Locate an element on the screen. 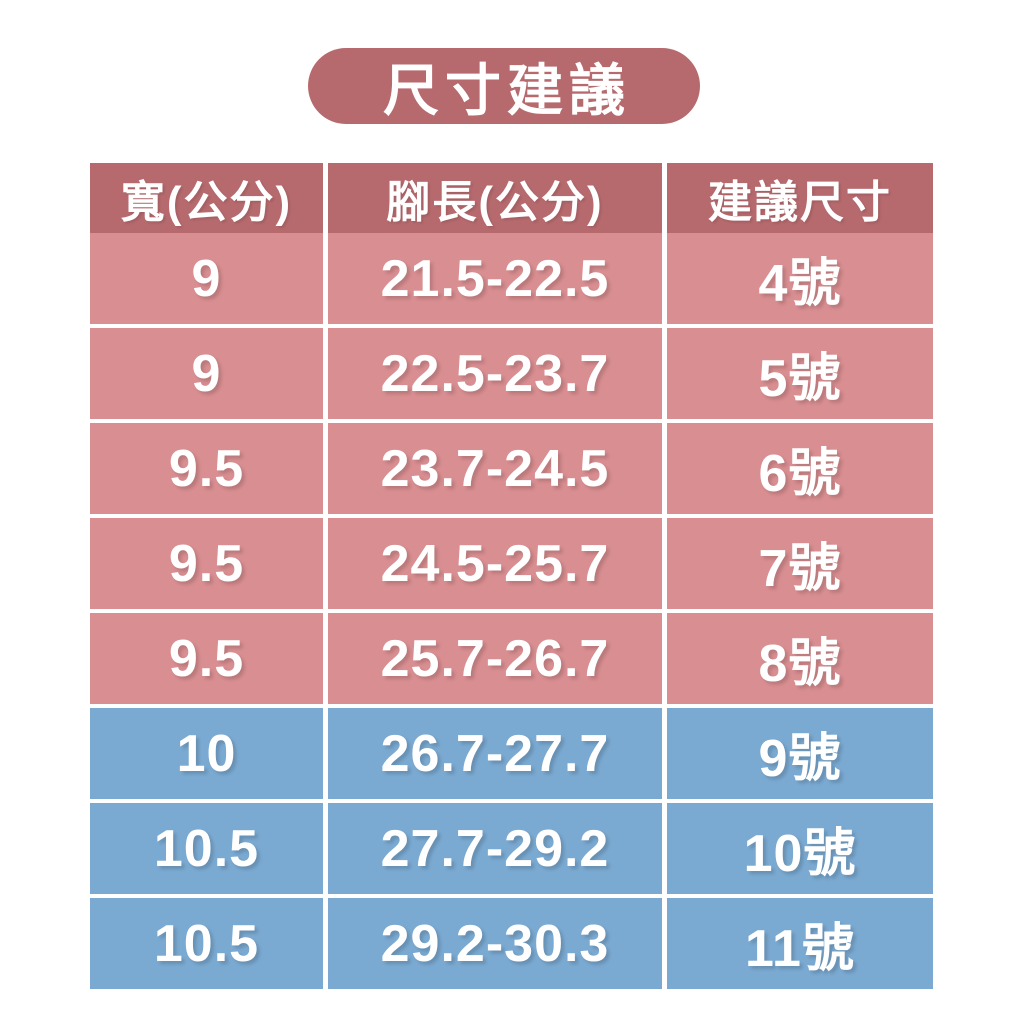 Image resolution: width=1024 pixels, height=1024 pixels. table-cell: 24.5-25.7 is located at coordinates (495, 563).